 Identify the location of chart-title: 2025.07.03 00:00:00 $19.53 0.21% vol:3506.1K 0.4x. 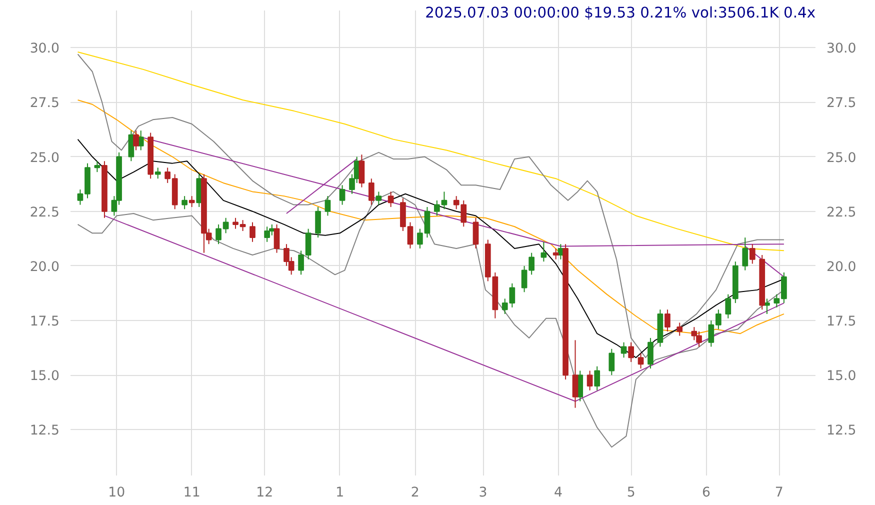
(620, 13).